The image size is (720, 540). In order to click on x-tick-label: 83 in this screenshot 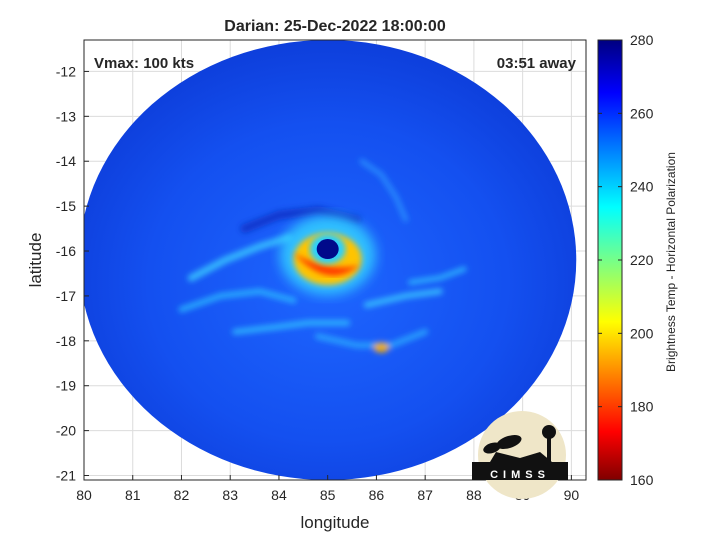, I will do `click(230, 495)`.